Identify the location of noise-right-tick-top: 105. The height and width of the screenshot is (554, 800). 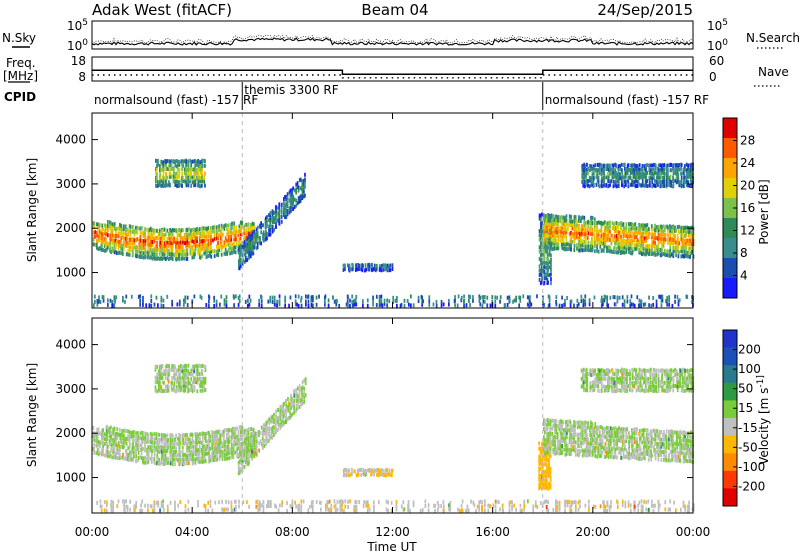
(717, 25).